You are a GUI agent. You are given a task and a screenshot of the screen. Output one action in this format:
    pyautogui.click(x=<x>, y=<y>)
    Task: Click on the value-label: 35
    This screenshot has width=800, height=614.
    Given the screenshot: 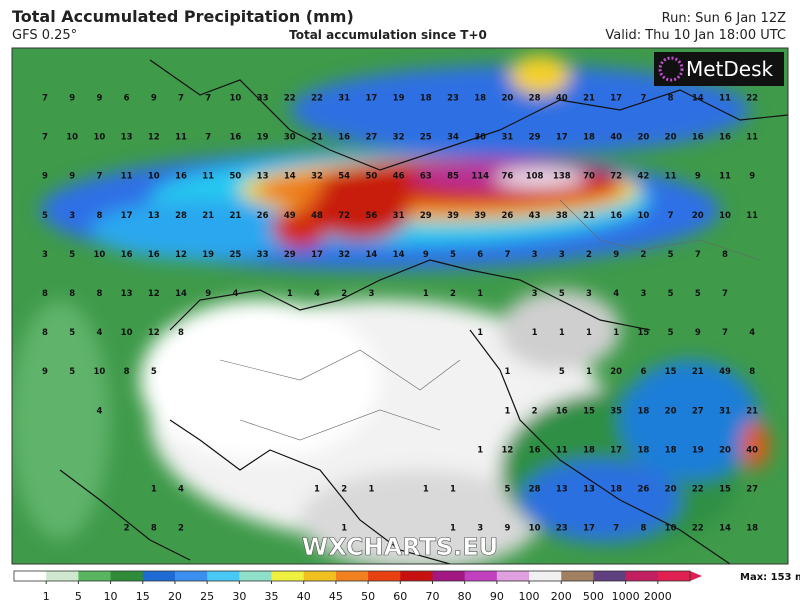 What is the action you would take?
    pyautogui.click(x=616, y=411)
    